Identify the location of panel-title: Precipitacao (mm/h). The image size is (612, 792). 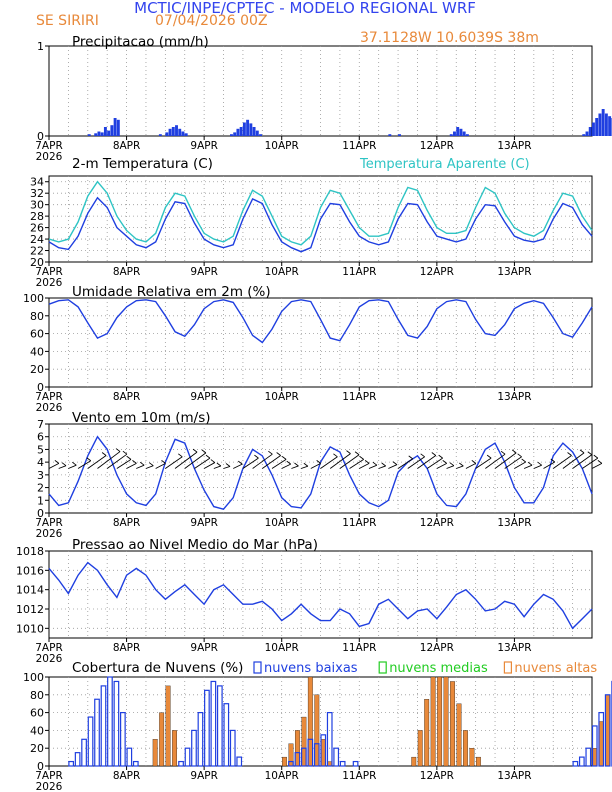
(140, 42).